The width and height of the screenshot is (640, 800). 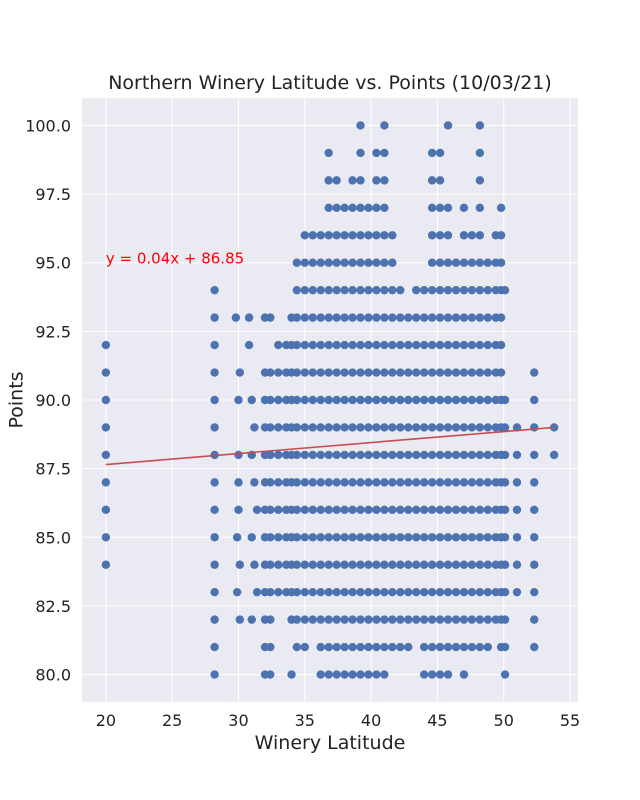 I want to click on regression-line, so click(x=330, y=446).